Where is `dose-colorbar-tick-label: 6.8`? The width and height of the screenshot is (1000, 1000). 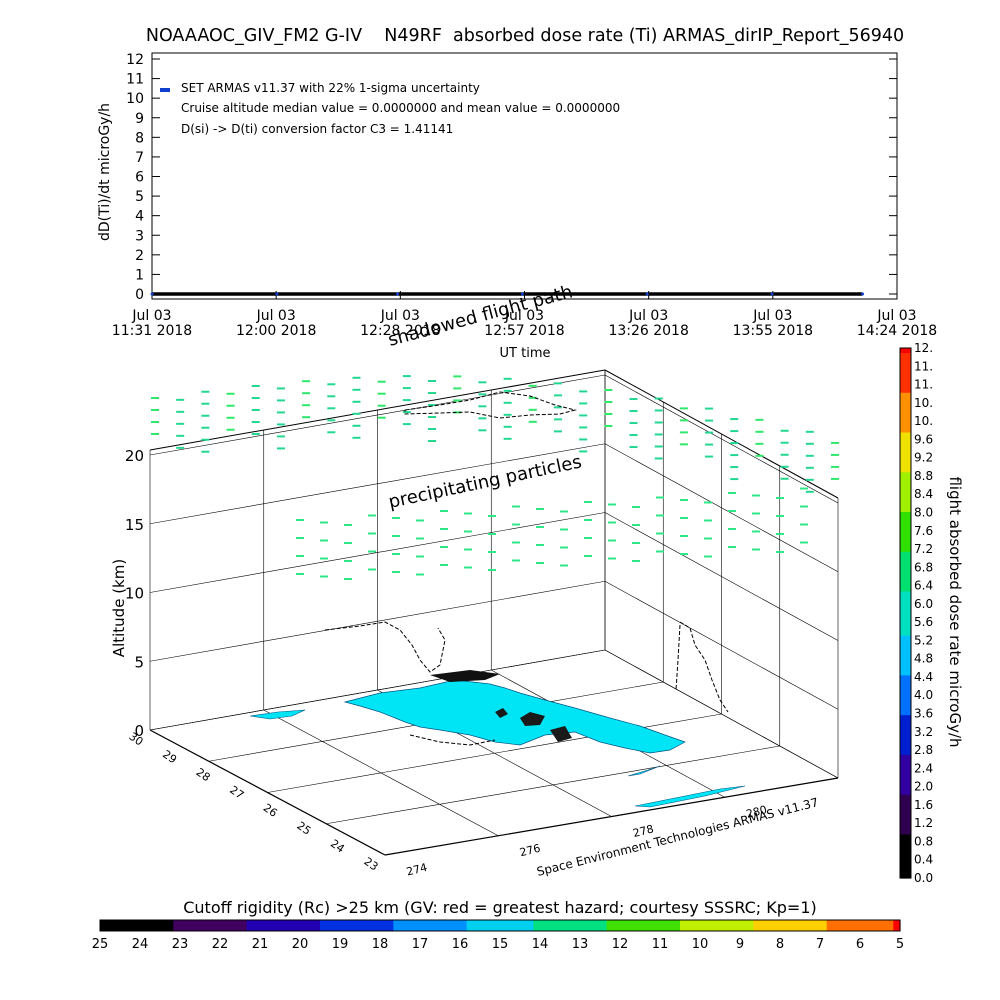 dose-colorbar-tick-label: 6.8 is located at coordinates (923, 567).